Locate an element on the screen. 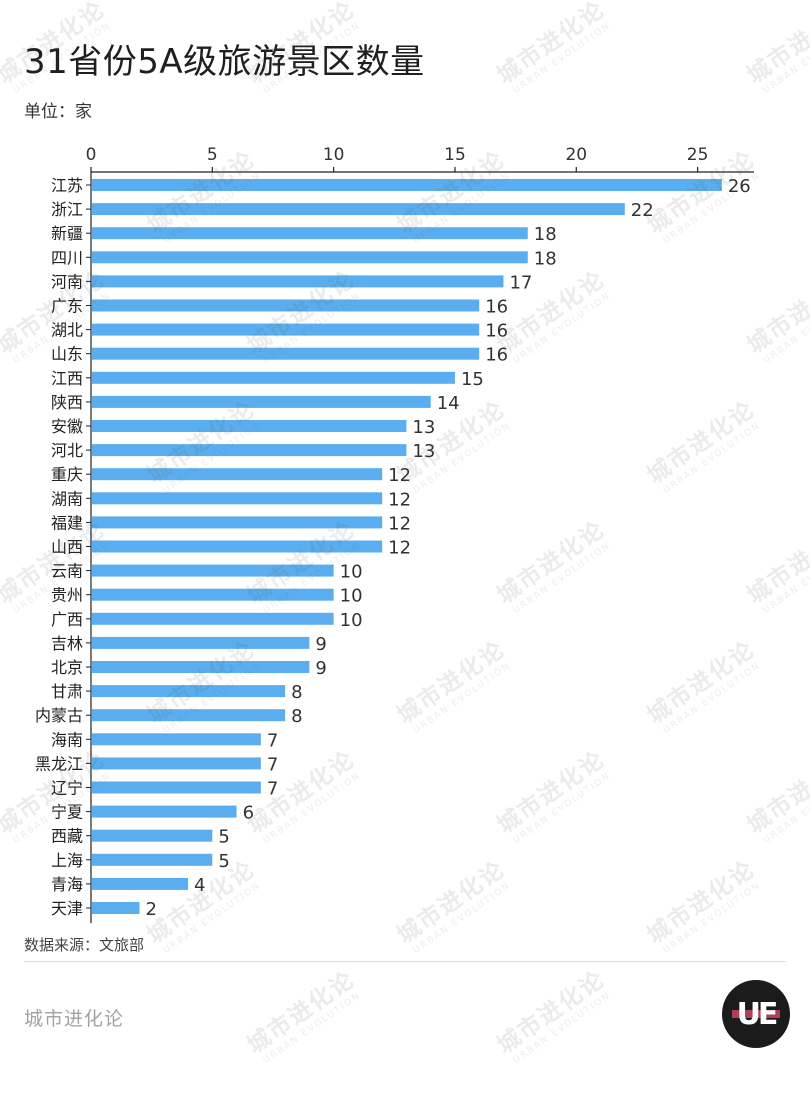 This screenshot has width=810, height=1094. category-label: 江西 is located at coordinates (67, 378).